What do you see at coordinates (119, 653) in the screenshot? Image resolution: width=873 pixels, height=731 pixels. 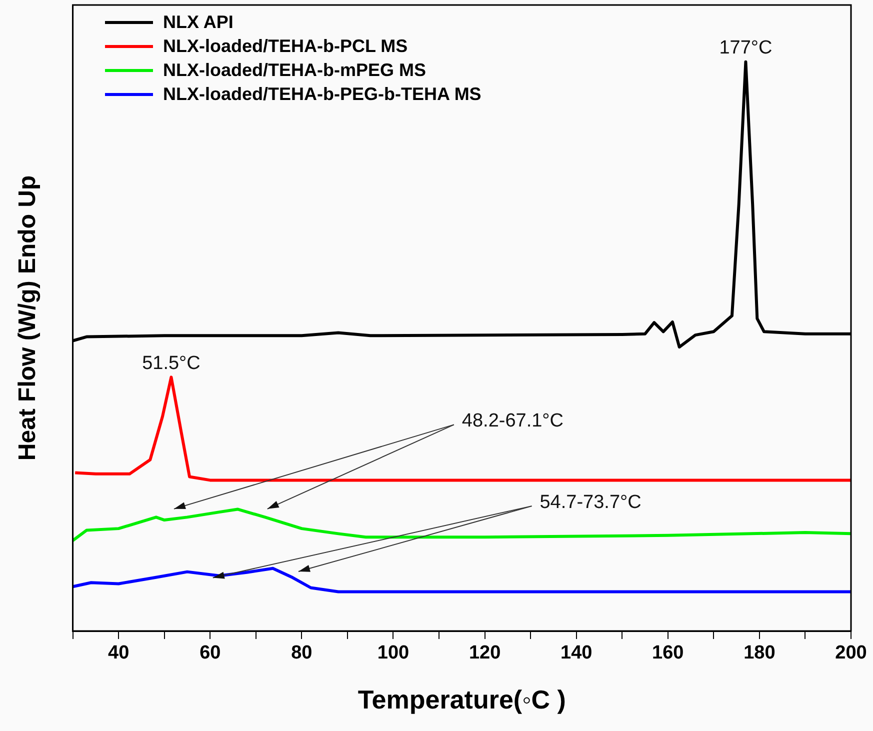 I see `x-tick-label: 40` at bounding box center [119, 653].